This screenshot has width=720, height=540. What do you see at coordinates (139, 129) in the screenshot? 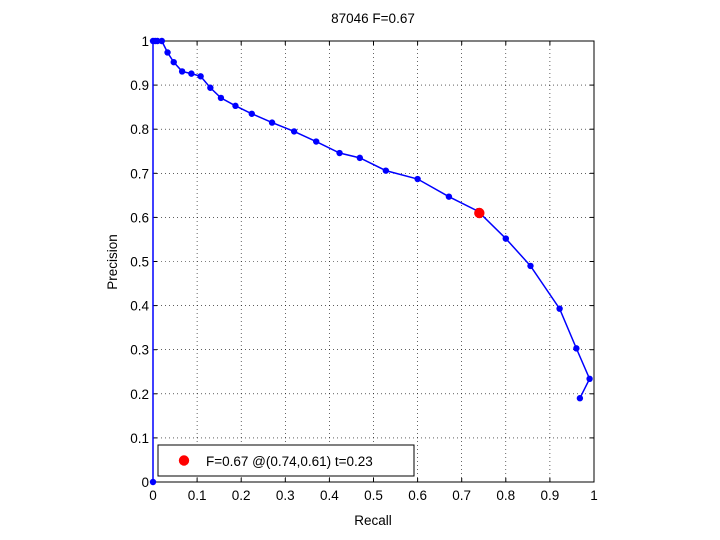
I see `y-tick-label: 0.8` at bounding box center [139, 129].